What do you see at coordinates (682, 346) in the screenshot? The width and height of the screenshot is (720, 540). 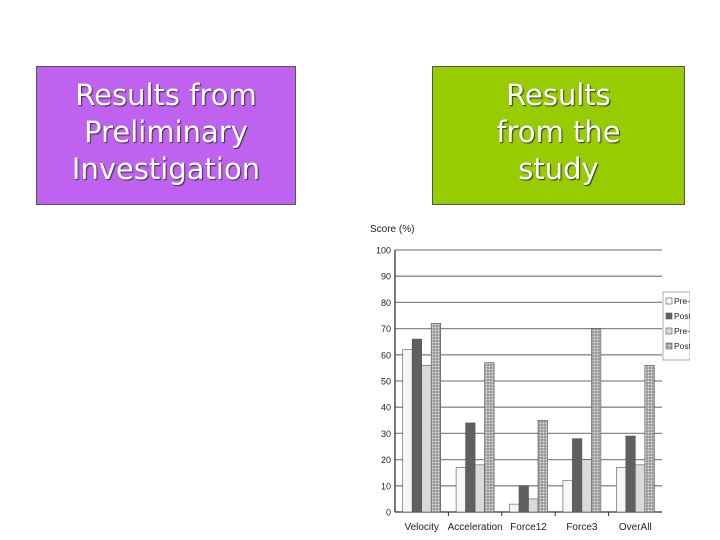 I see `legend-label: Post-PISI` at bounding box center [682, 346].